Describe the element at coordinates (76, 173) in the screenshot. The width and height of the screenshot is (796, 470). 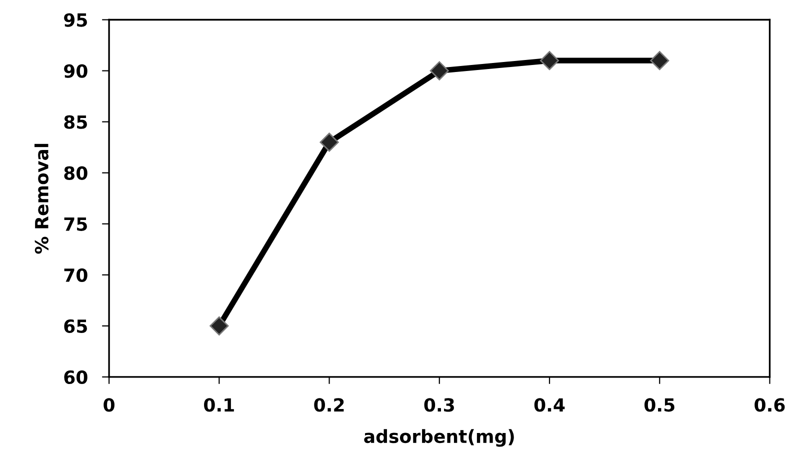
I see `y-tick-label: 80` at that location.